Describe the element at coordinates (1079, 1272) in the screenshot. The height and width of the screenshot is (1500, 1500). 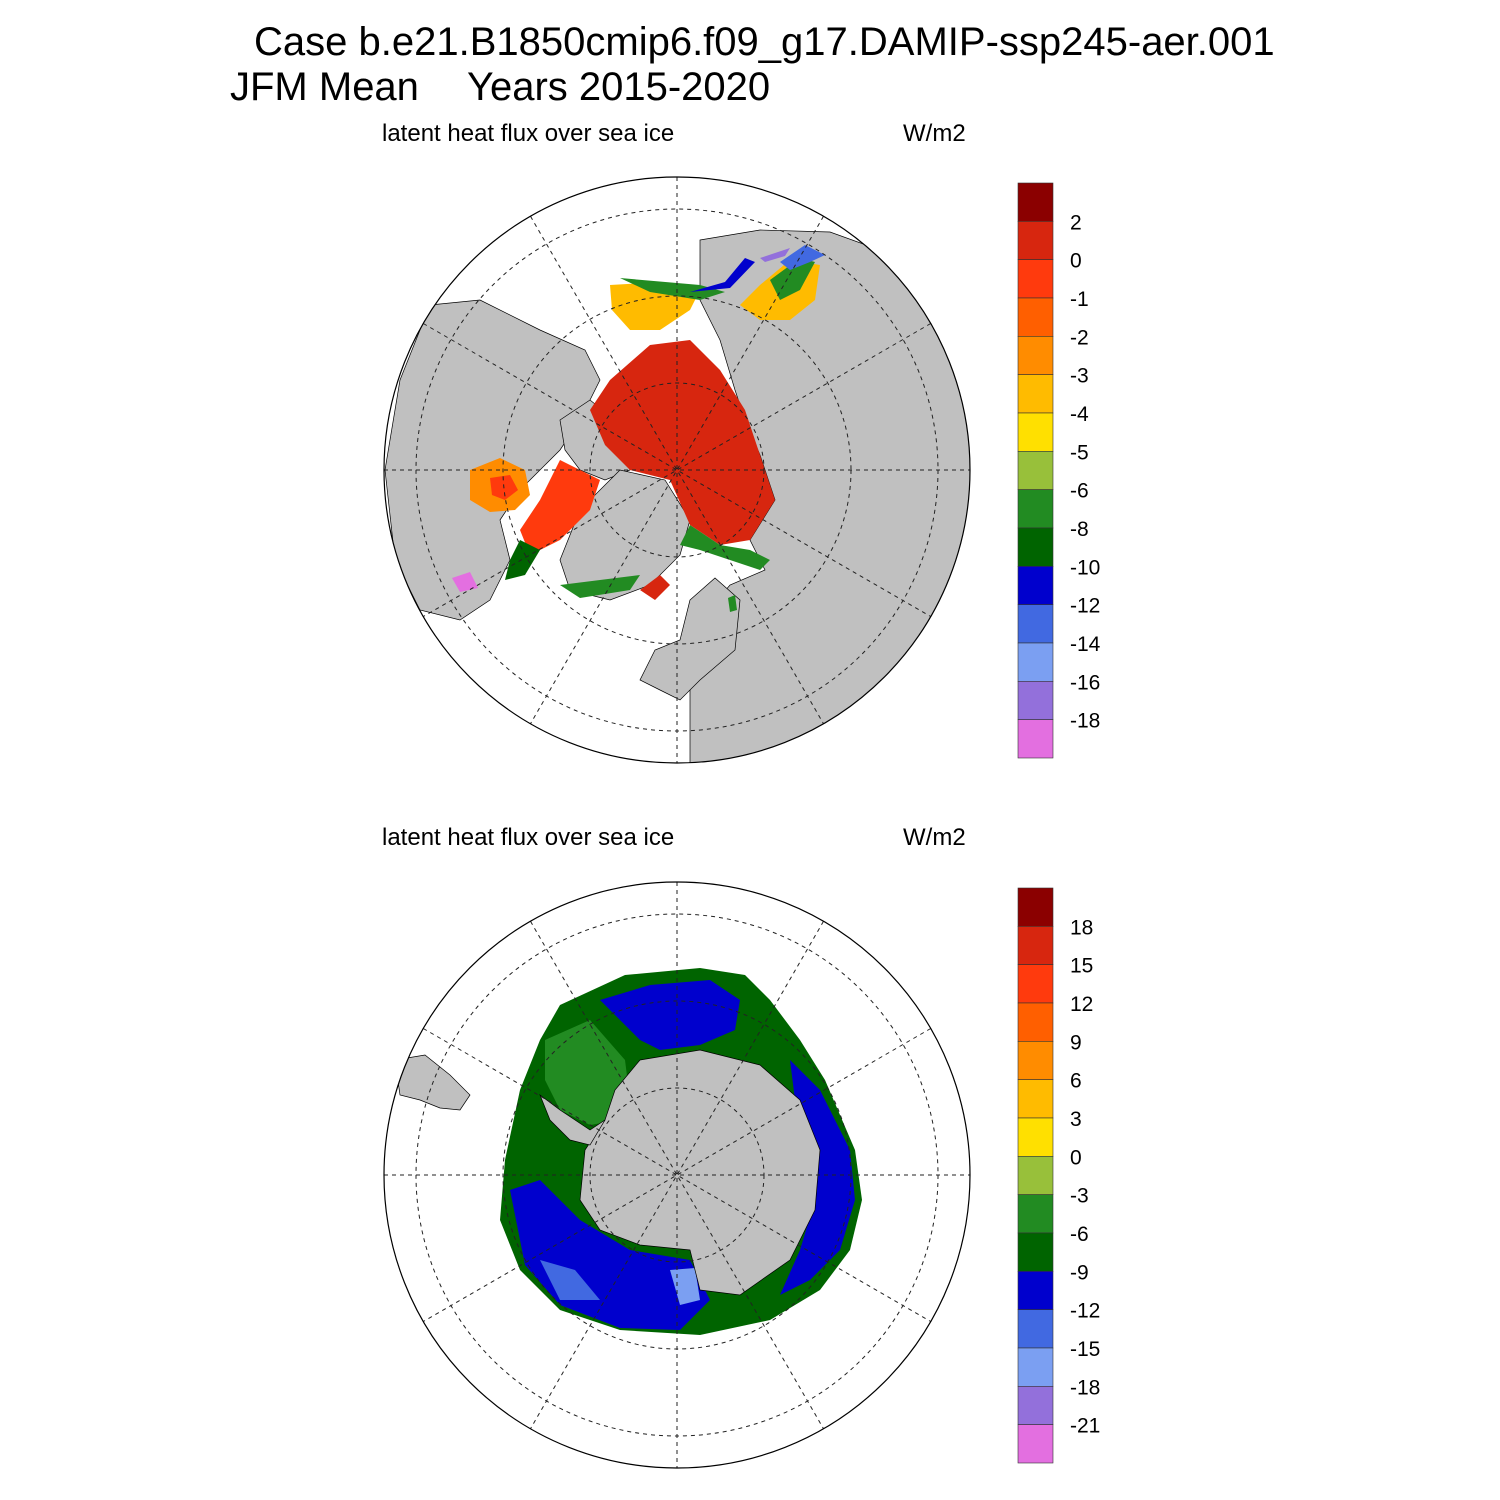
I see `colorbar-tick-label: -9` at that location.